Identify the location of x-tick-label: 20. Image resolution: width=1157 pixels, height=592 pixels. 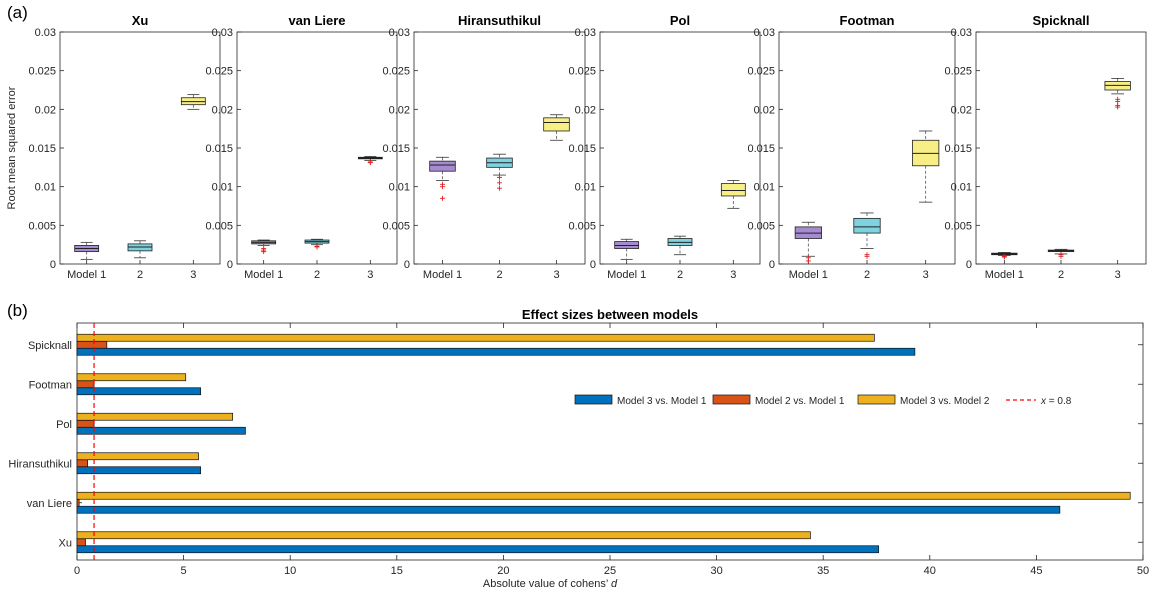
(503, 571).